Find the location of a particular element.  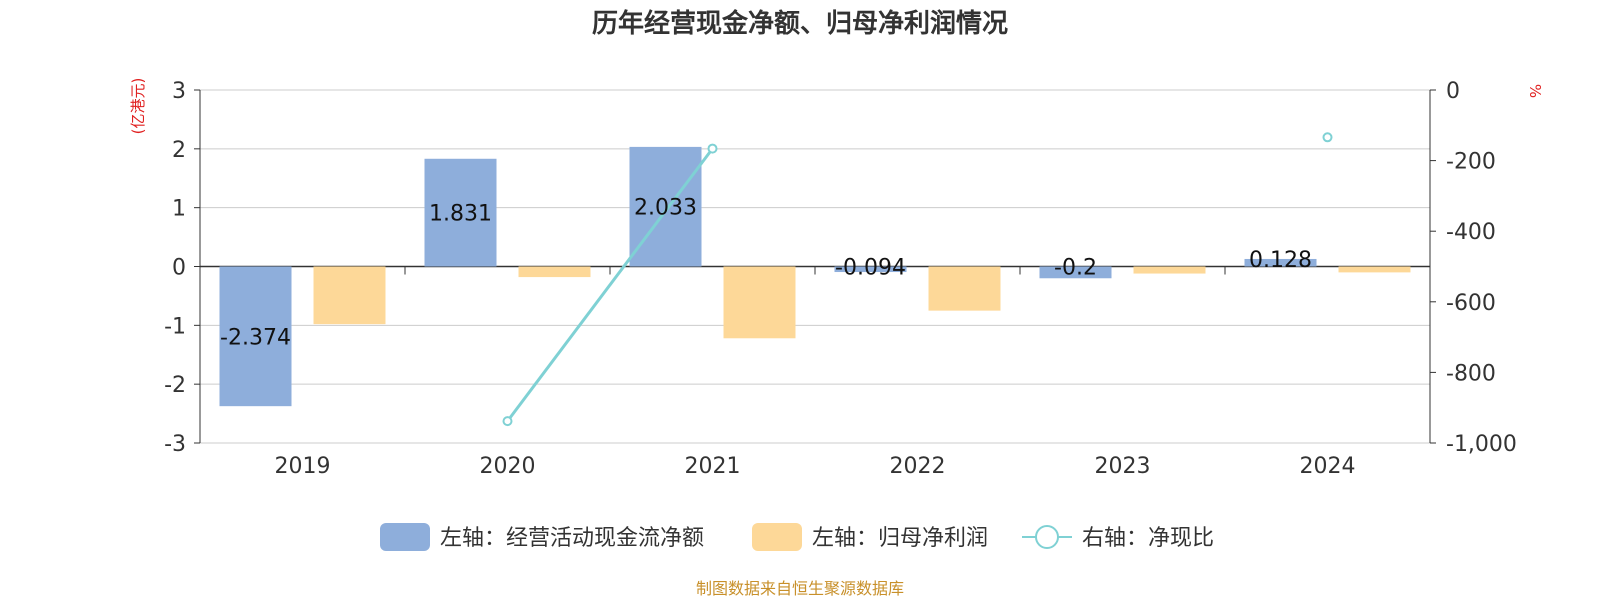

legend-net-profit-swatch is located at coordinates (777, 537).